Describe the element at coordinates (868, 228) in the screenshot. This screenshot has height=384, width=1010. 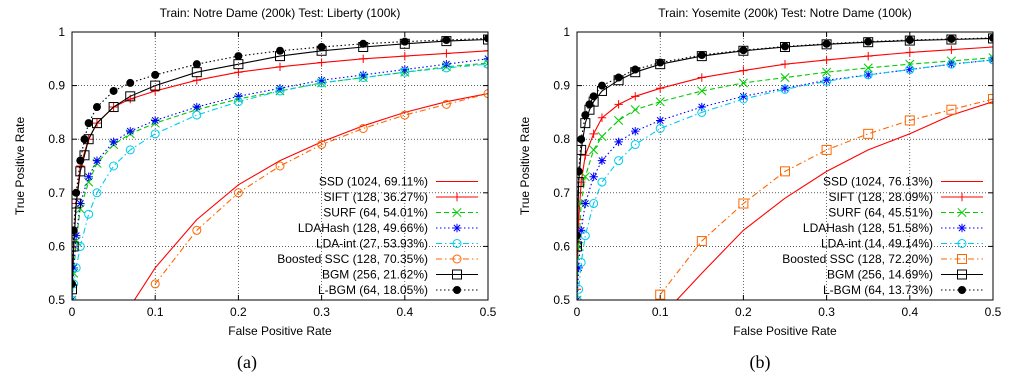
I see `legend-label: LDAHash (128, 51.58%)` at that location.